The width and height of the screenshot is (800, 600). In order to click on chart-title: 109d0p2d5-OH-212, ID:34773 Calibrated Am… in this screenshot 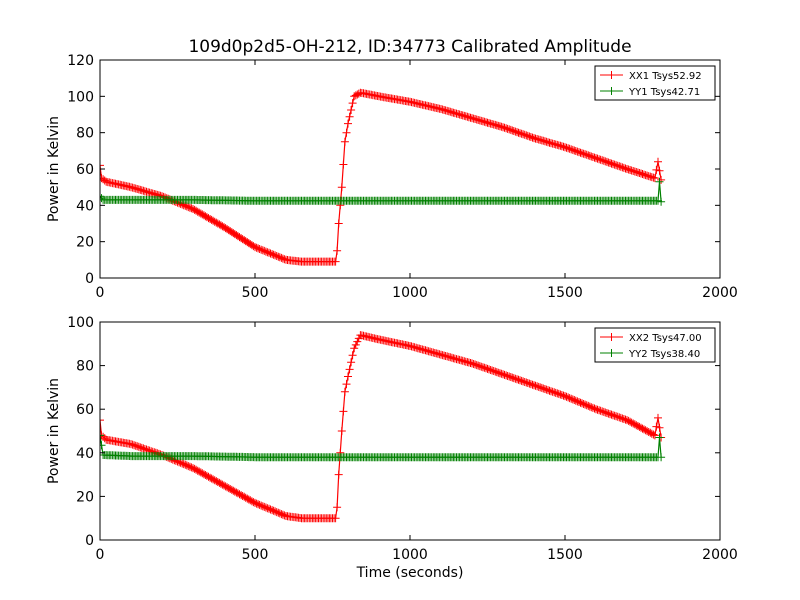, I will do `click(409, 47)`.